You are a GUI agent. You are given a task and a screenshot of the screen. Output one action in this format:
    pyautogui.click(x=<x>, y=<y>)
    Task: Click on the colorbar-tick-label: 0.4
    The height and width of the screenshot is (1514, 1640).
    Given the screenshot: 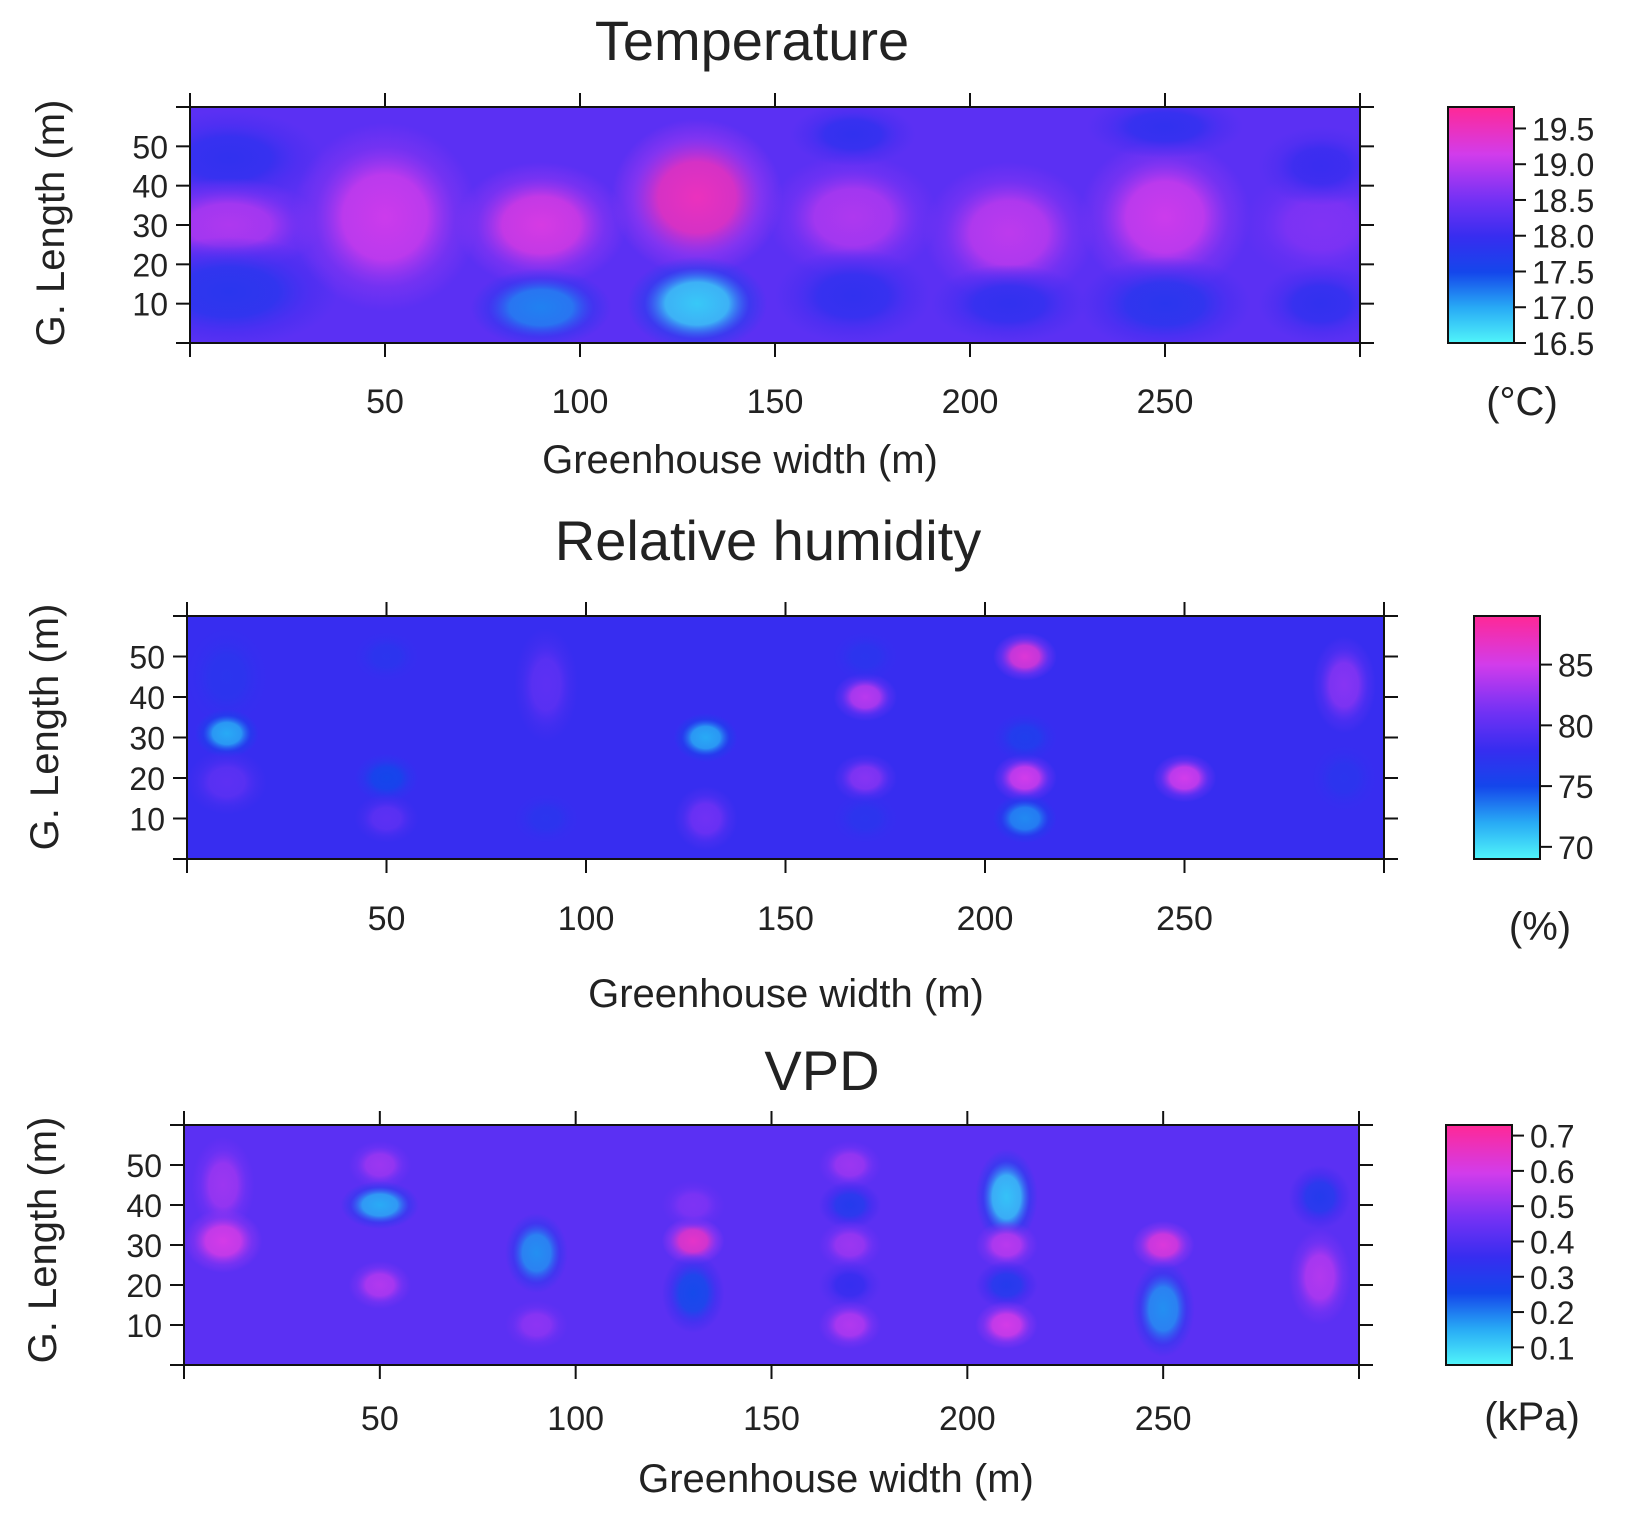 What is the action you would take?
    pyautogui.click(x=1552, y=1242)
    